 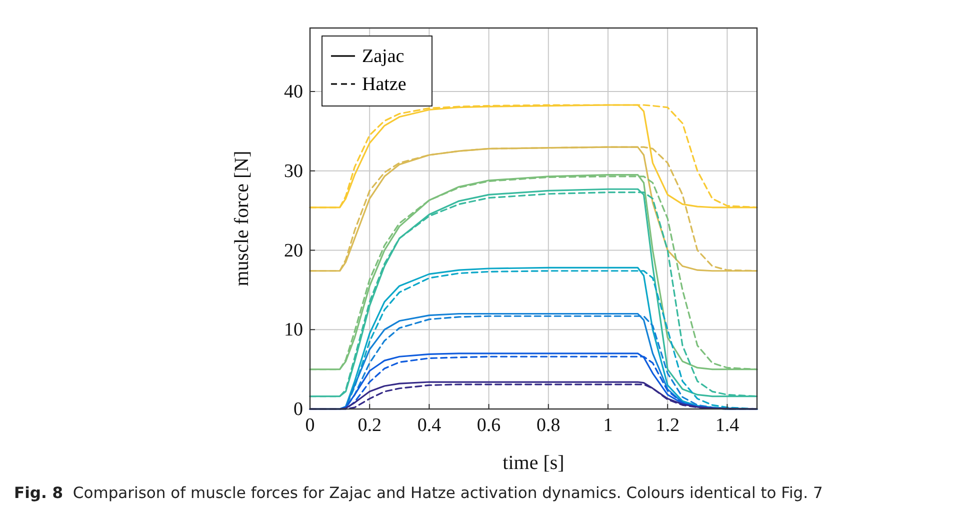 What do you see at coordinates (727, 425) in the screenshot?
I see `x-tick-label: 1.4` at bounding box center [727, 425].